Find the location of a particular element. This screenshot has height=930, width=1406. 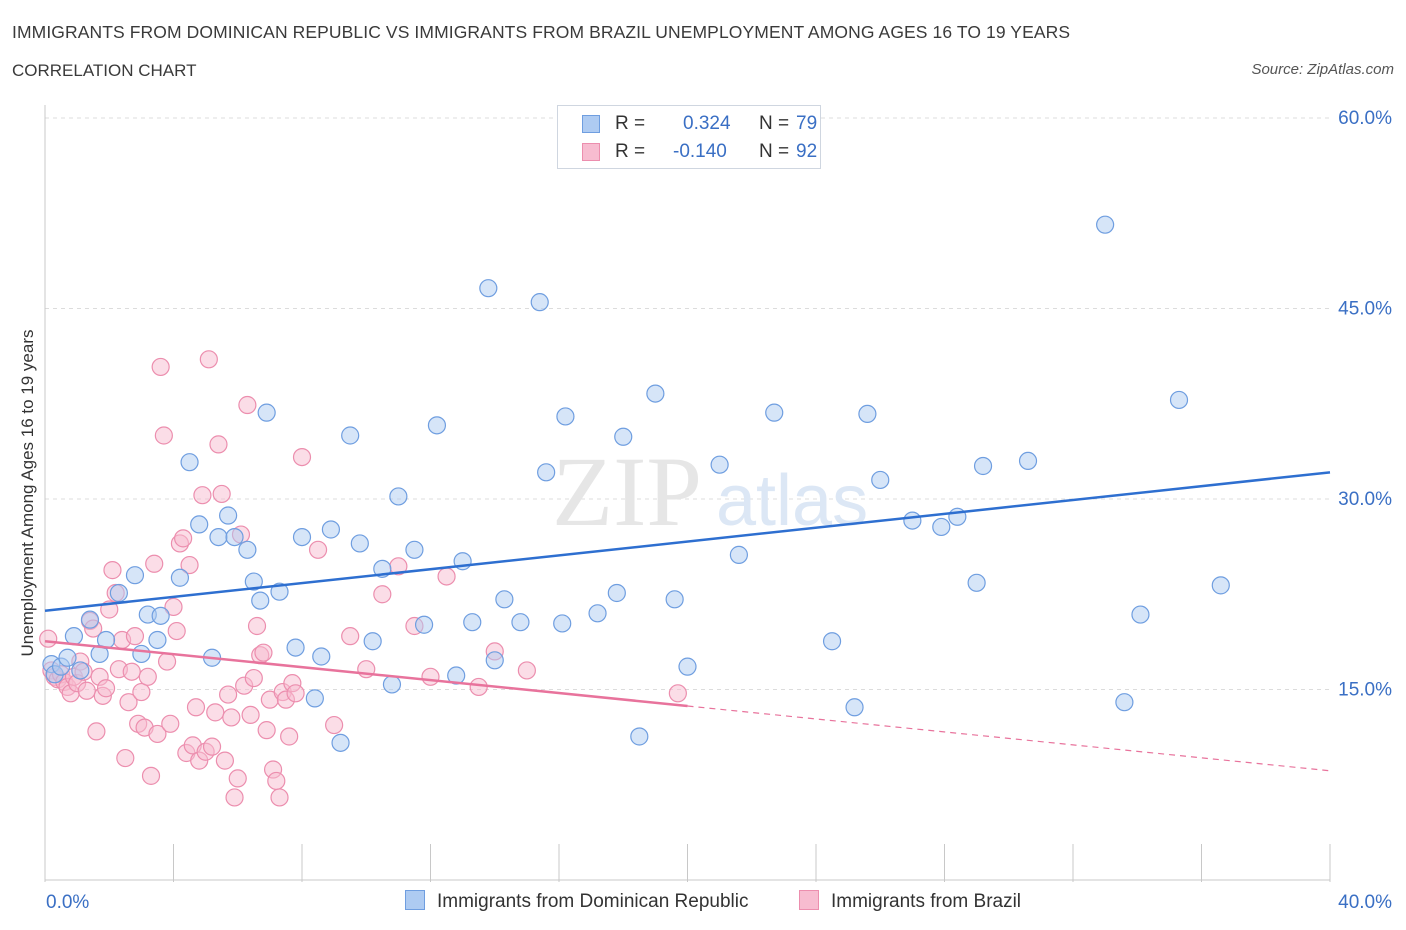

correlation-legend: R = 0.324 N = 79 R = -0.140 N = 92 is located at coordinates (689, 137).